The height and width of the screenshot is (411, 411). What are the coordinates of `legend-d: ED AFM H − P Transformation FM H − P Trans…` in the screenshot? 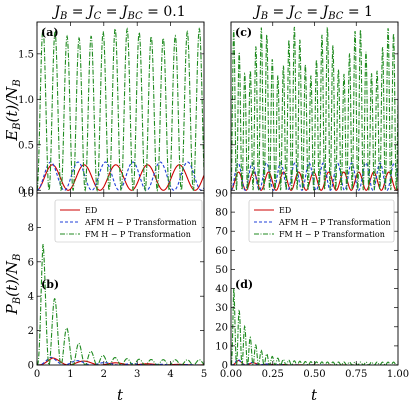 It's located at (321, 221).